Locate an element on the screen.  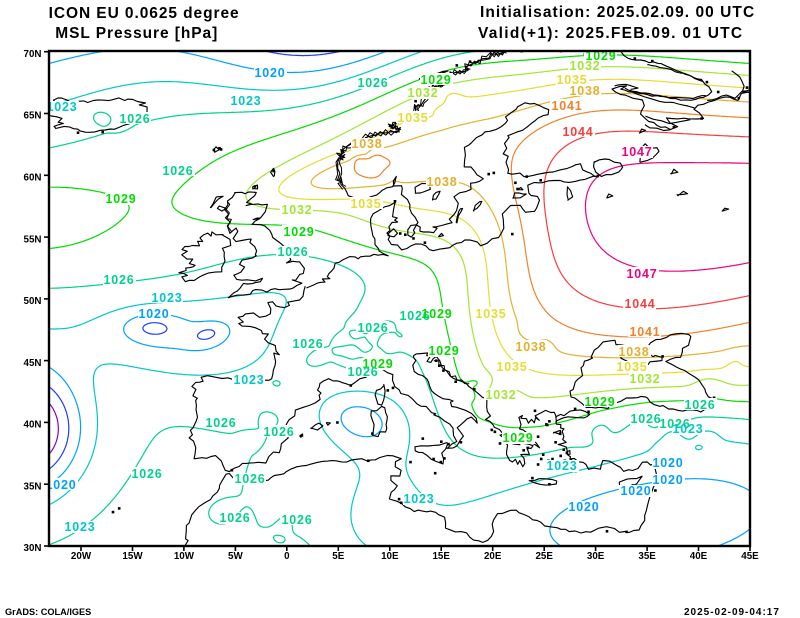
svg-text: 15W is located at coordinates (132, 556).